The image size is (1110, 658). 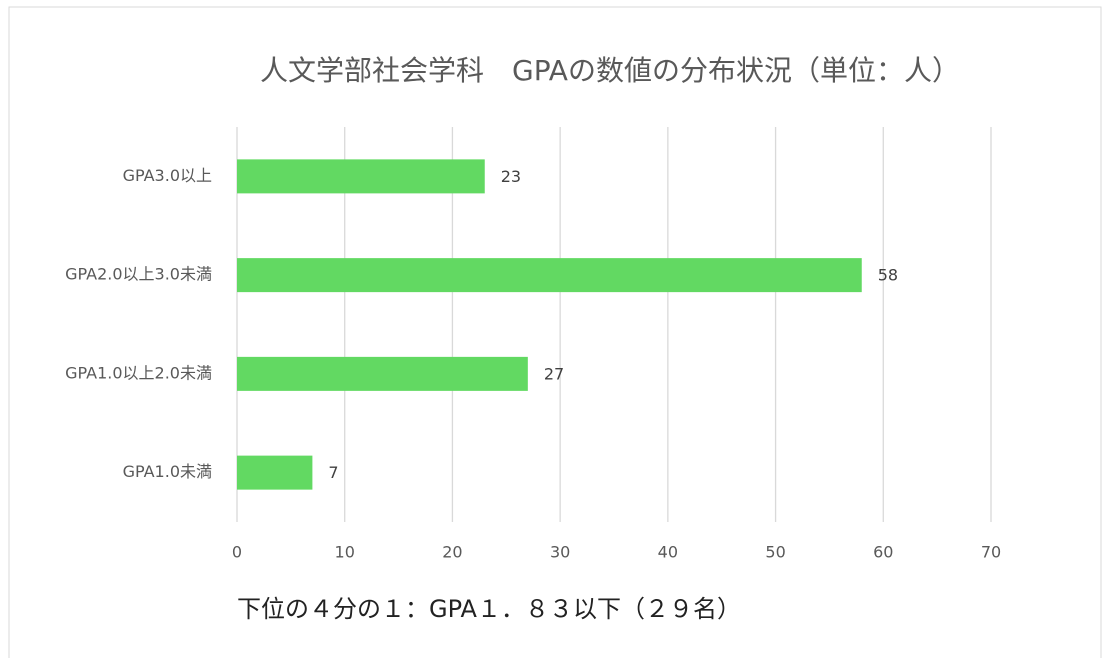 What do you see at coordinates (167, 175) in the screenshot?
I see `y-tick-label: GPA3.0以上` at bounding box center [167, 175].